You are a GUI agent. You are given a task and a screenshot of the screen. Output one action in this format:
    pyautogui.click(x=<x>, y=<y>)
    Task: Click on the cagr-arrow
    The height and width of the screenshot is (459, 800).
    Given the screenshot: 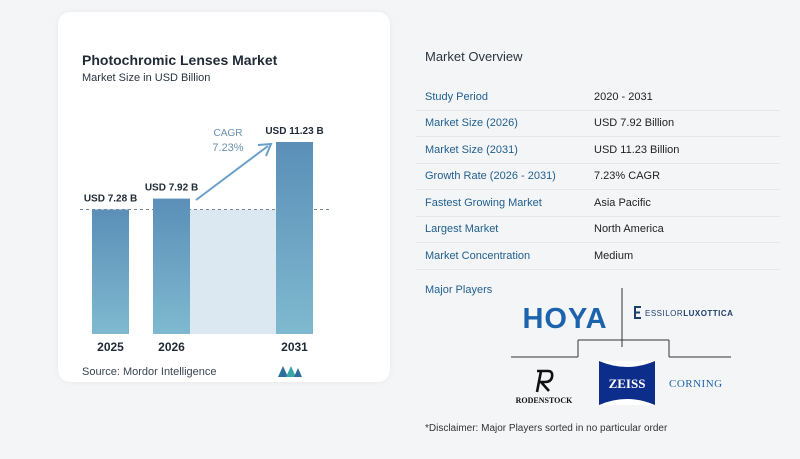 What is the action you would take?
    pyautogui.click(x=232, y=173)
    